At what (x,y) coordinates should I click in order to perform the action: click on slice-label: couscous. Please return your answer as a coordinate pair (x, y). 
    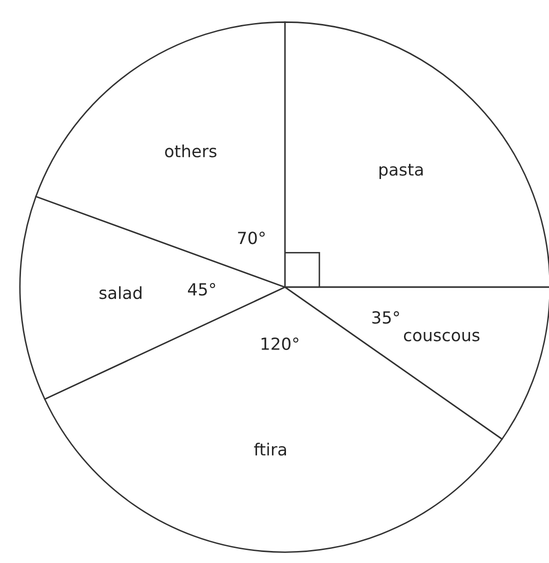
    Looking at the image, I should click on (442, 337).